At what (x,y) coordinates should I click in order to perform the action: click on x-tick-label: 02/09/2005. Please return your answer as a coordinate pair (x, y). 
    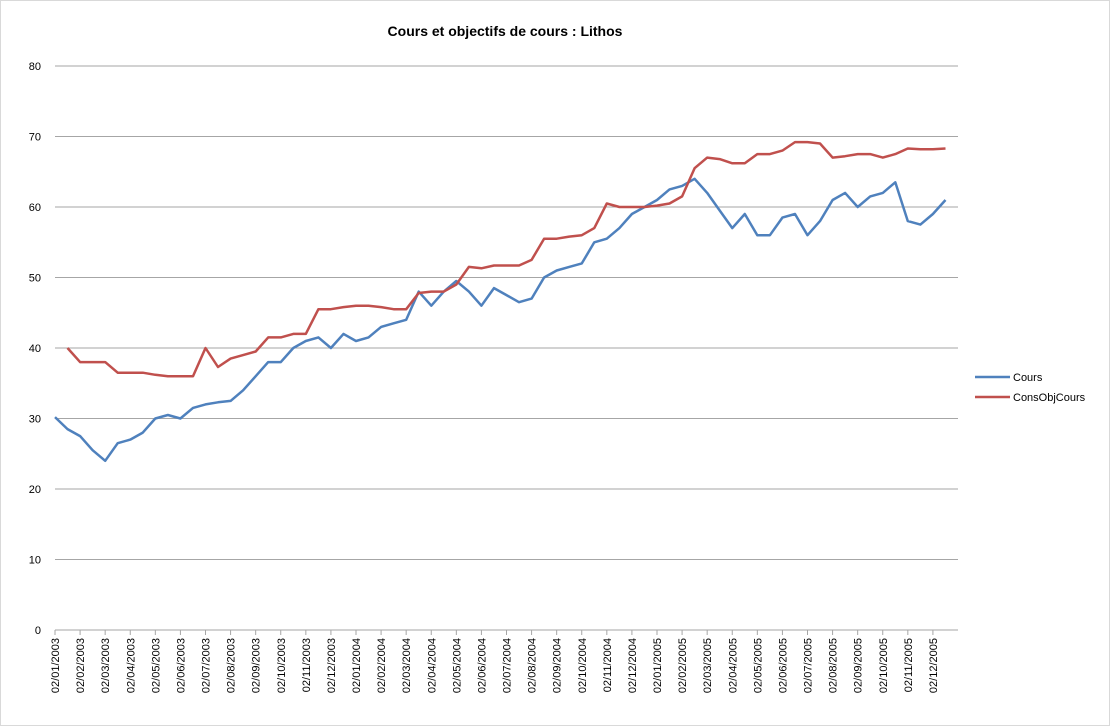
    Looking at the image, I should click on (859, 665).